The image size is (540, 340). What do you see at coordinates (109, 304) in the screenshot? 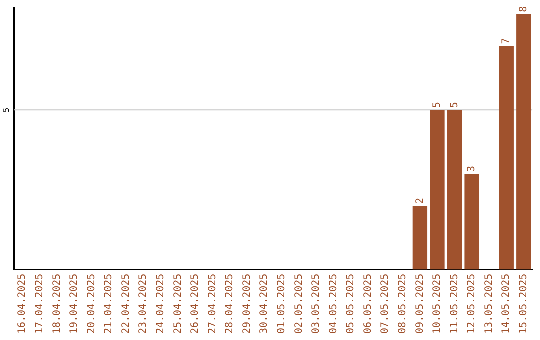
I see `x-tick-label: 21.04.2025` at bounding box center [109, 304].